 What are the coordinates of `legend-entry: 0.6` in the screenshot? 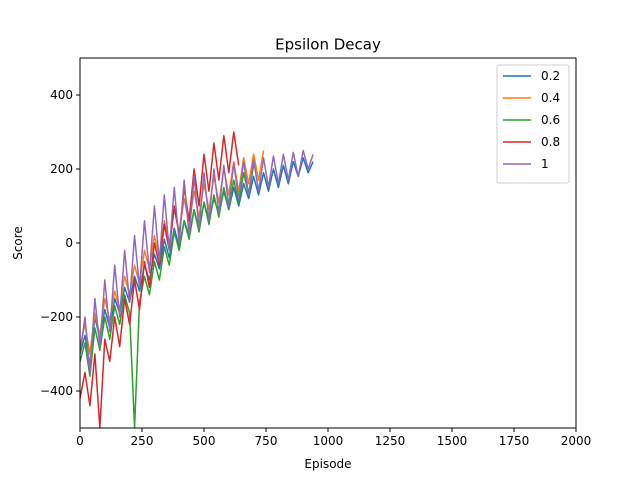 It's located at (550, 120).